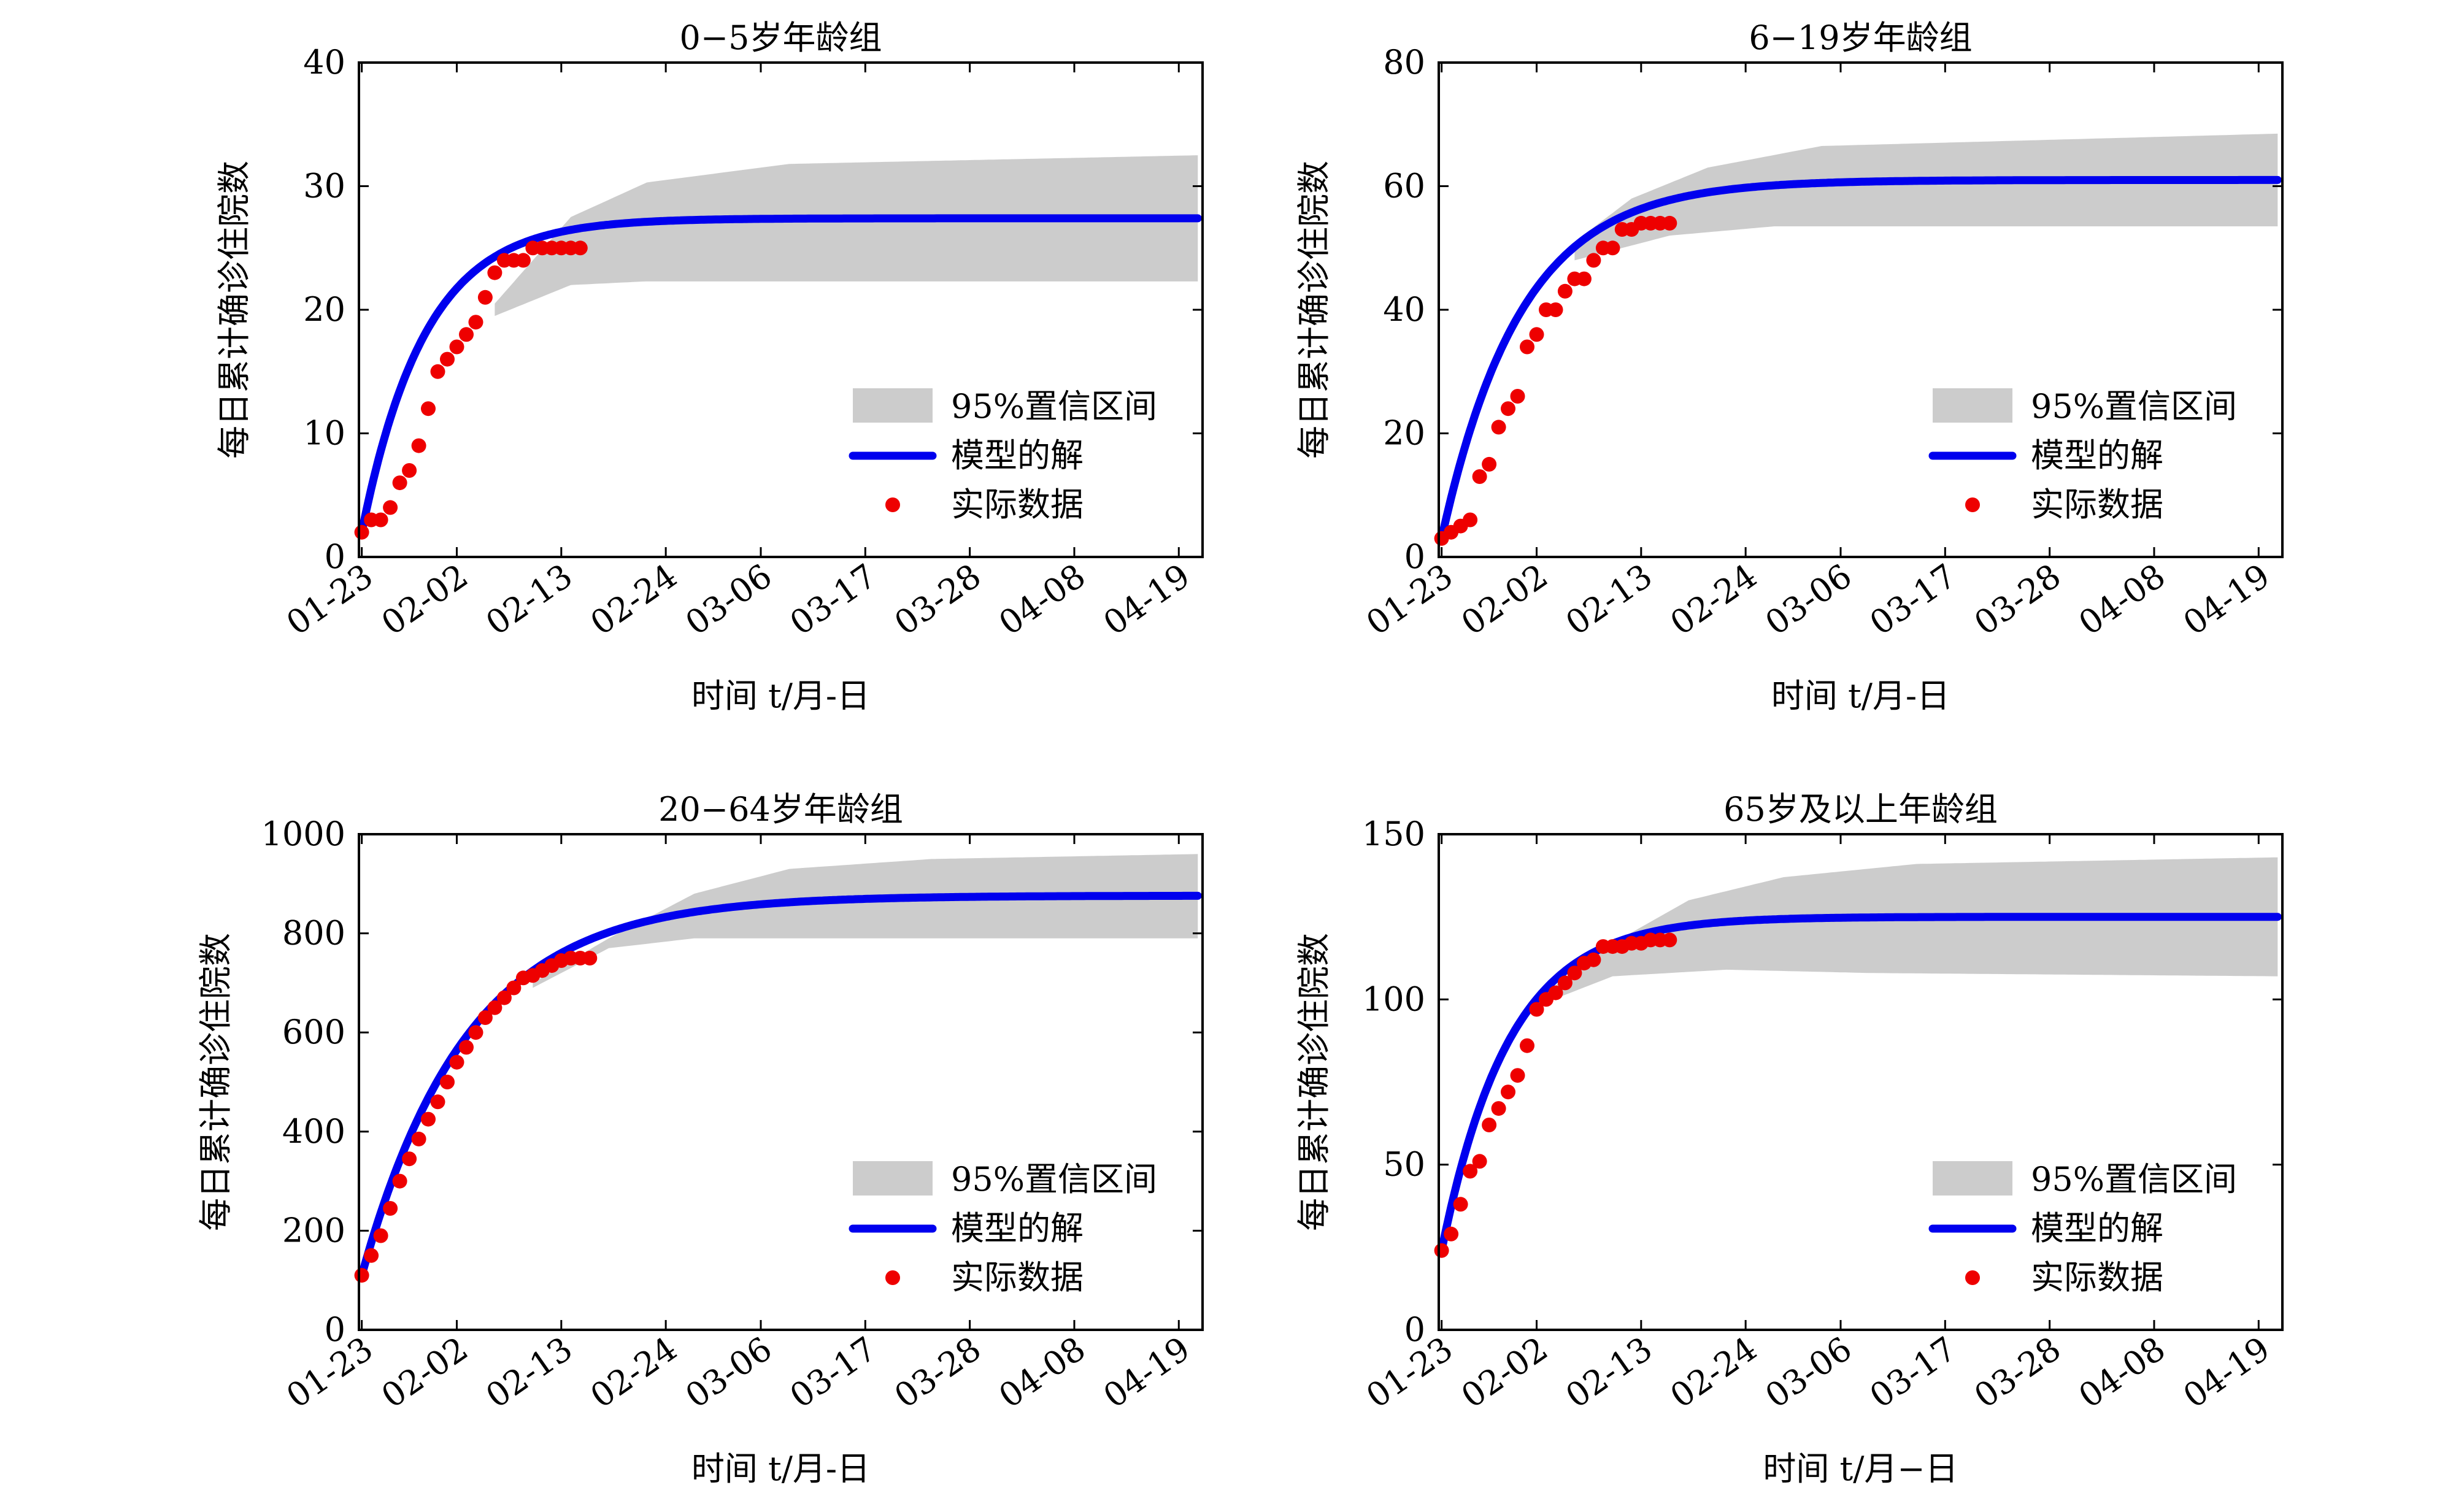  What do you see at coordinates (234, 310) in the screenshot?
I see `y-axis-label: 每日累计确诊住院数` at bounding box center [234, 310].